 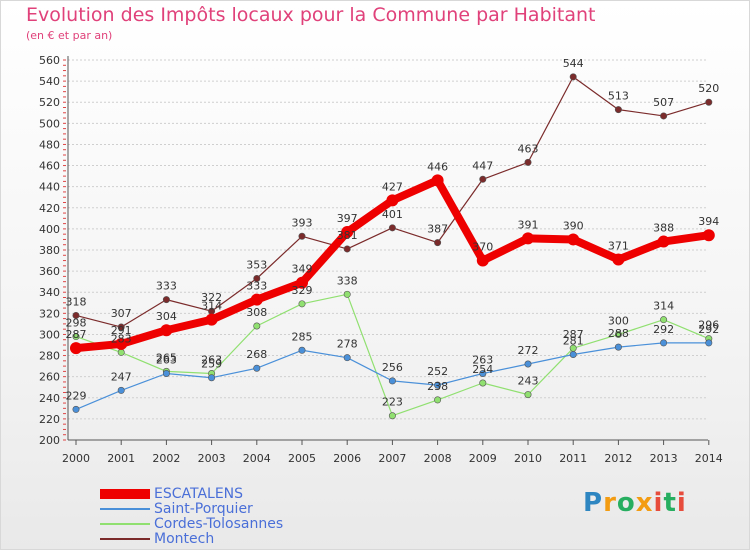 What do you see at coordinates (663, 102) in the screenshot?
I see `data-label: 507` at bounding box center [663, 102].